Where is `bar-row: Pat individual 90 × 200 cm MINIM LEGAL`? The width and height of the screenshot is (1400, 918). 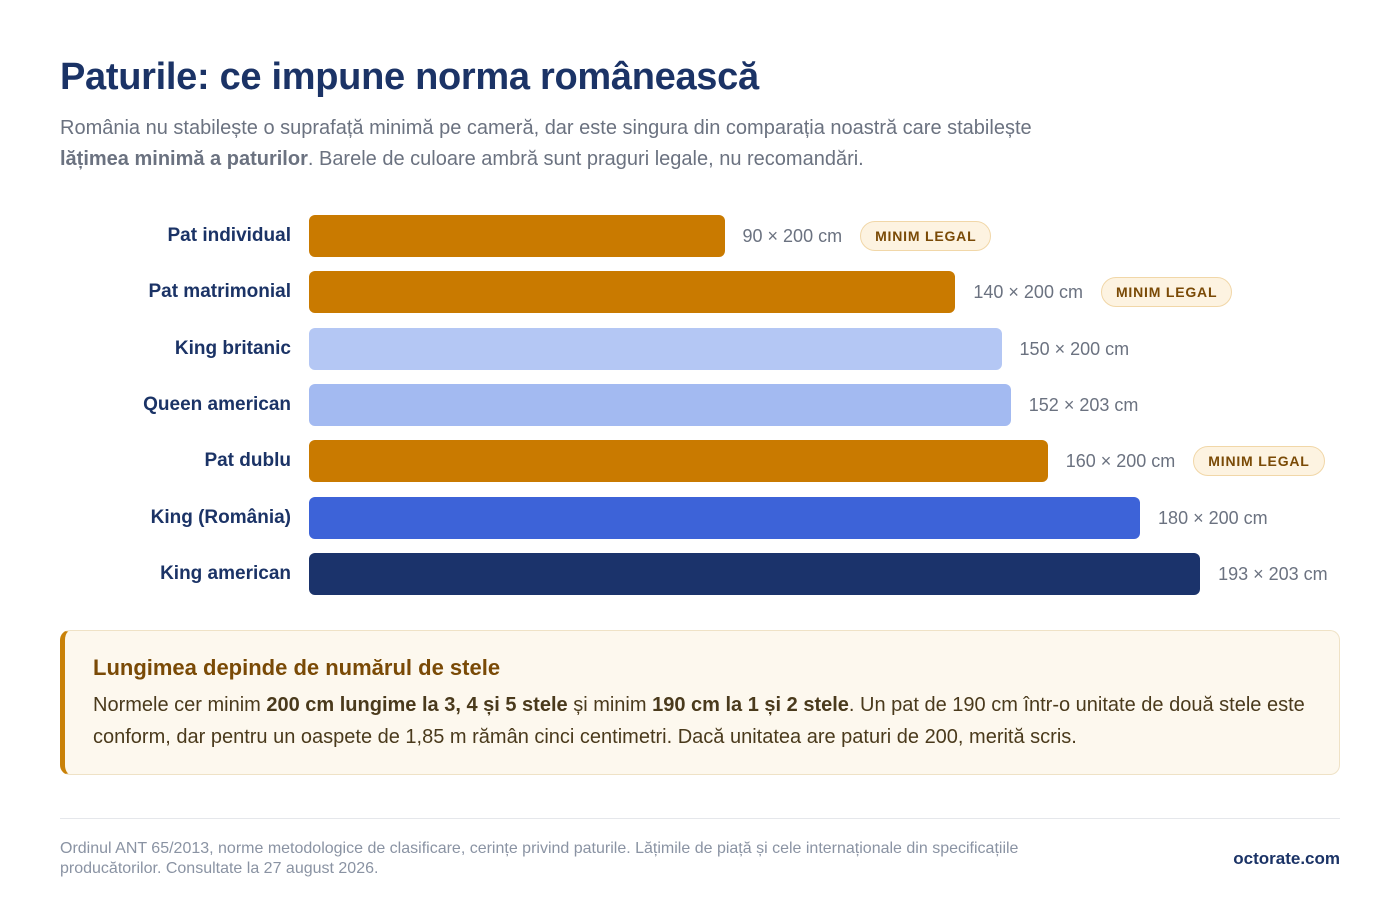
bar-row: Pat individual 90 × 200 cm MINIM LEGAL is located at coordinates (700, 236).